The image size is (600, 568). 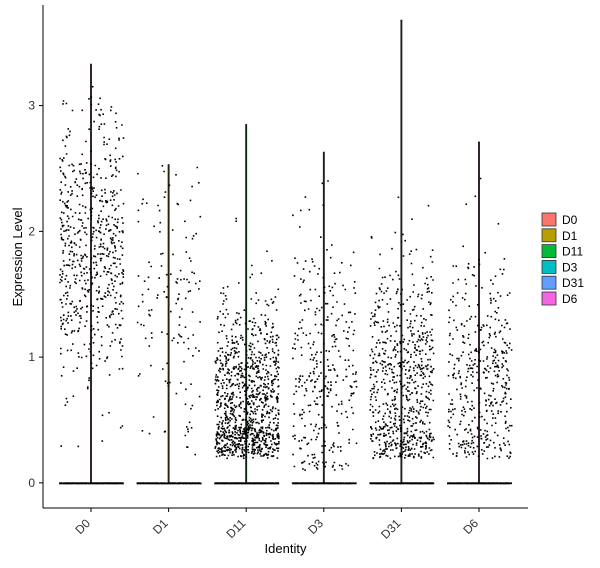 I want to click on legend-item-d6: D6, so click(x=559, y=298).